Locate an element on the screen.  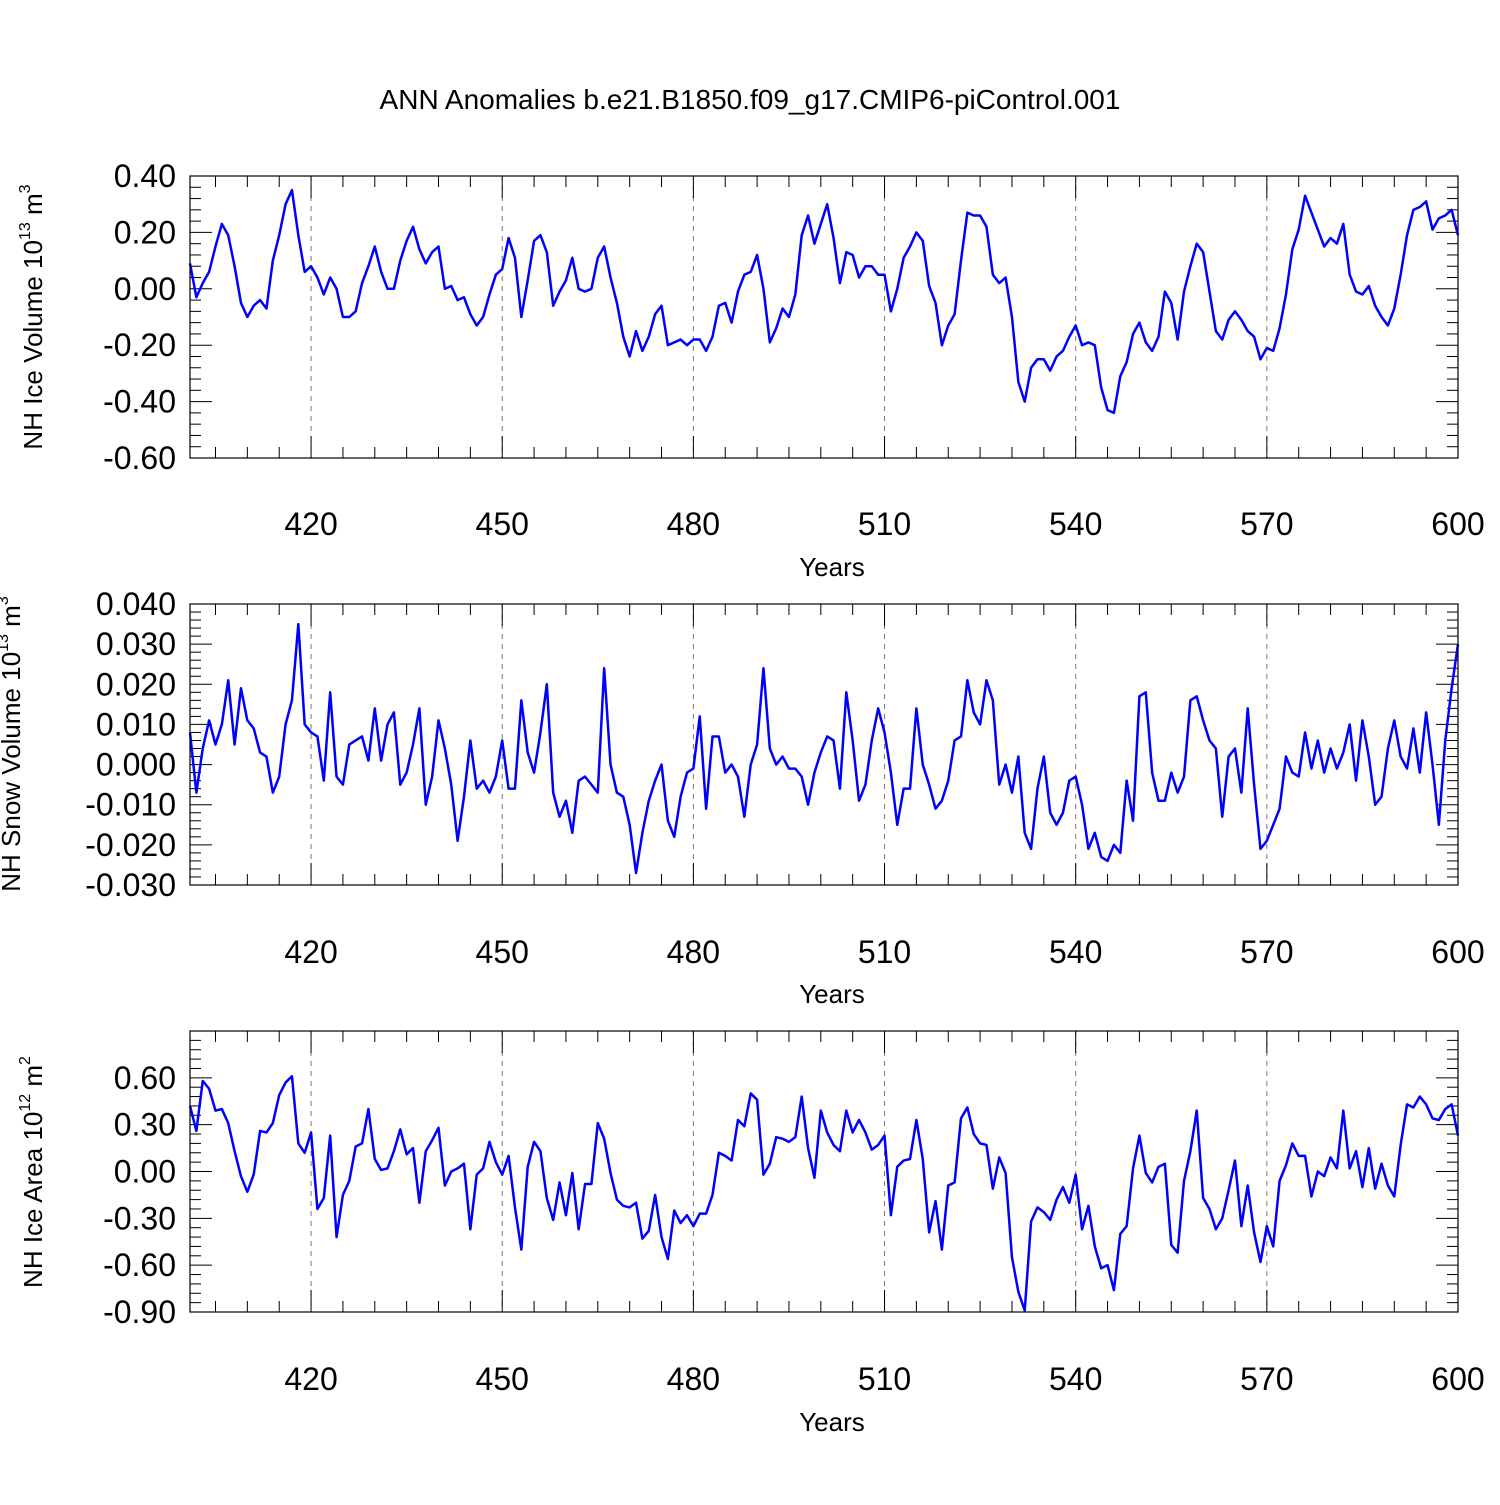
y-tick-label: -0.40 is located at coordinates (139, 402).